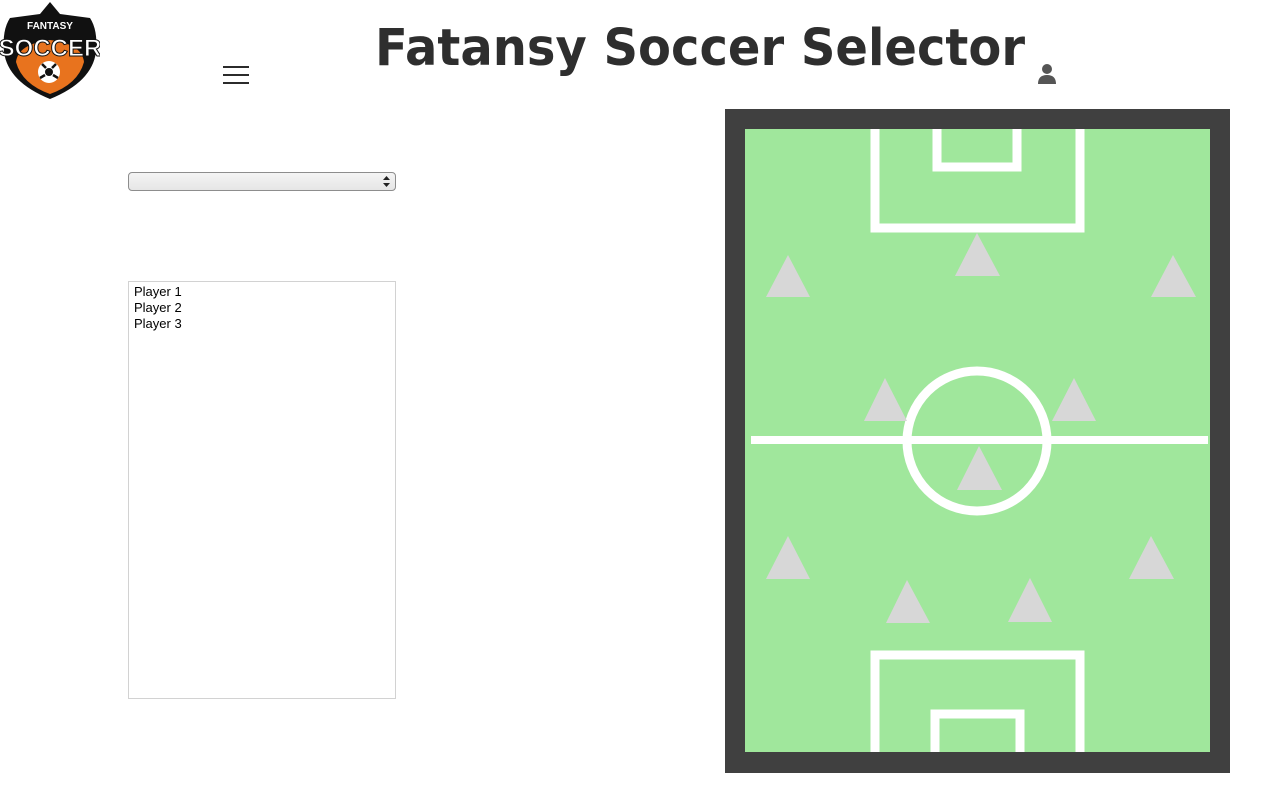 This screenshot has width=1280, height=800. What do you see at coordinates (977, 181) in the screenshot?
I see `top-penalty-area` at bounding box center [977, 181].